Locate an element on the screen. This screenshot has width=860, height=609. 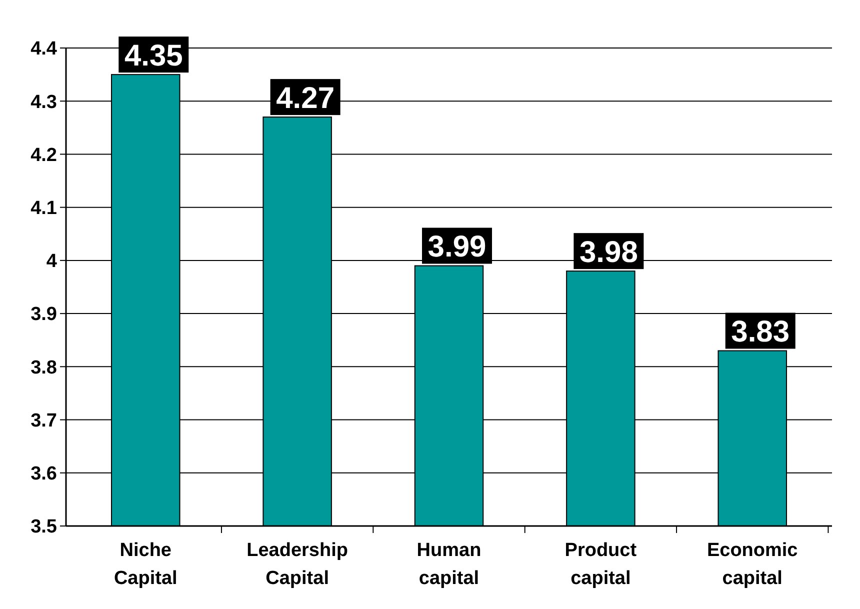
data-label: 4.35 is located at coordinates (153, 55).